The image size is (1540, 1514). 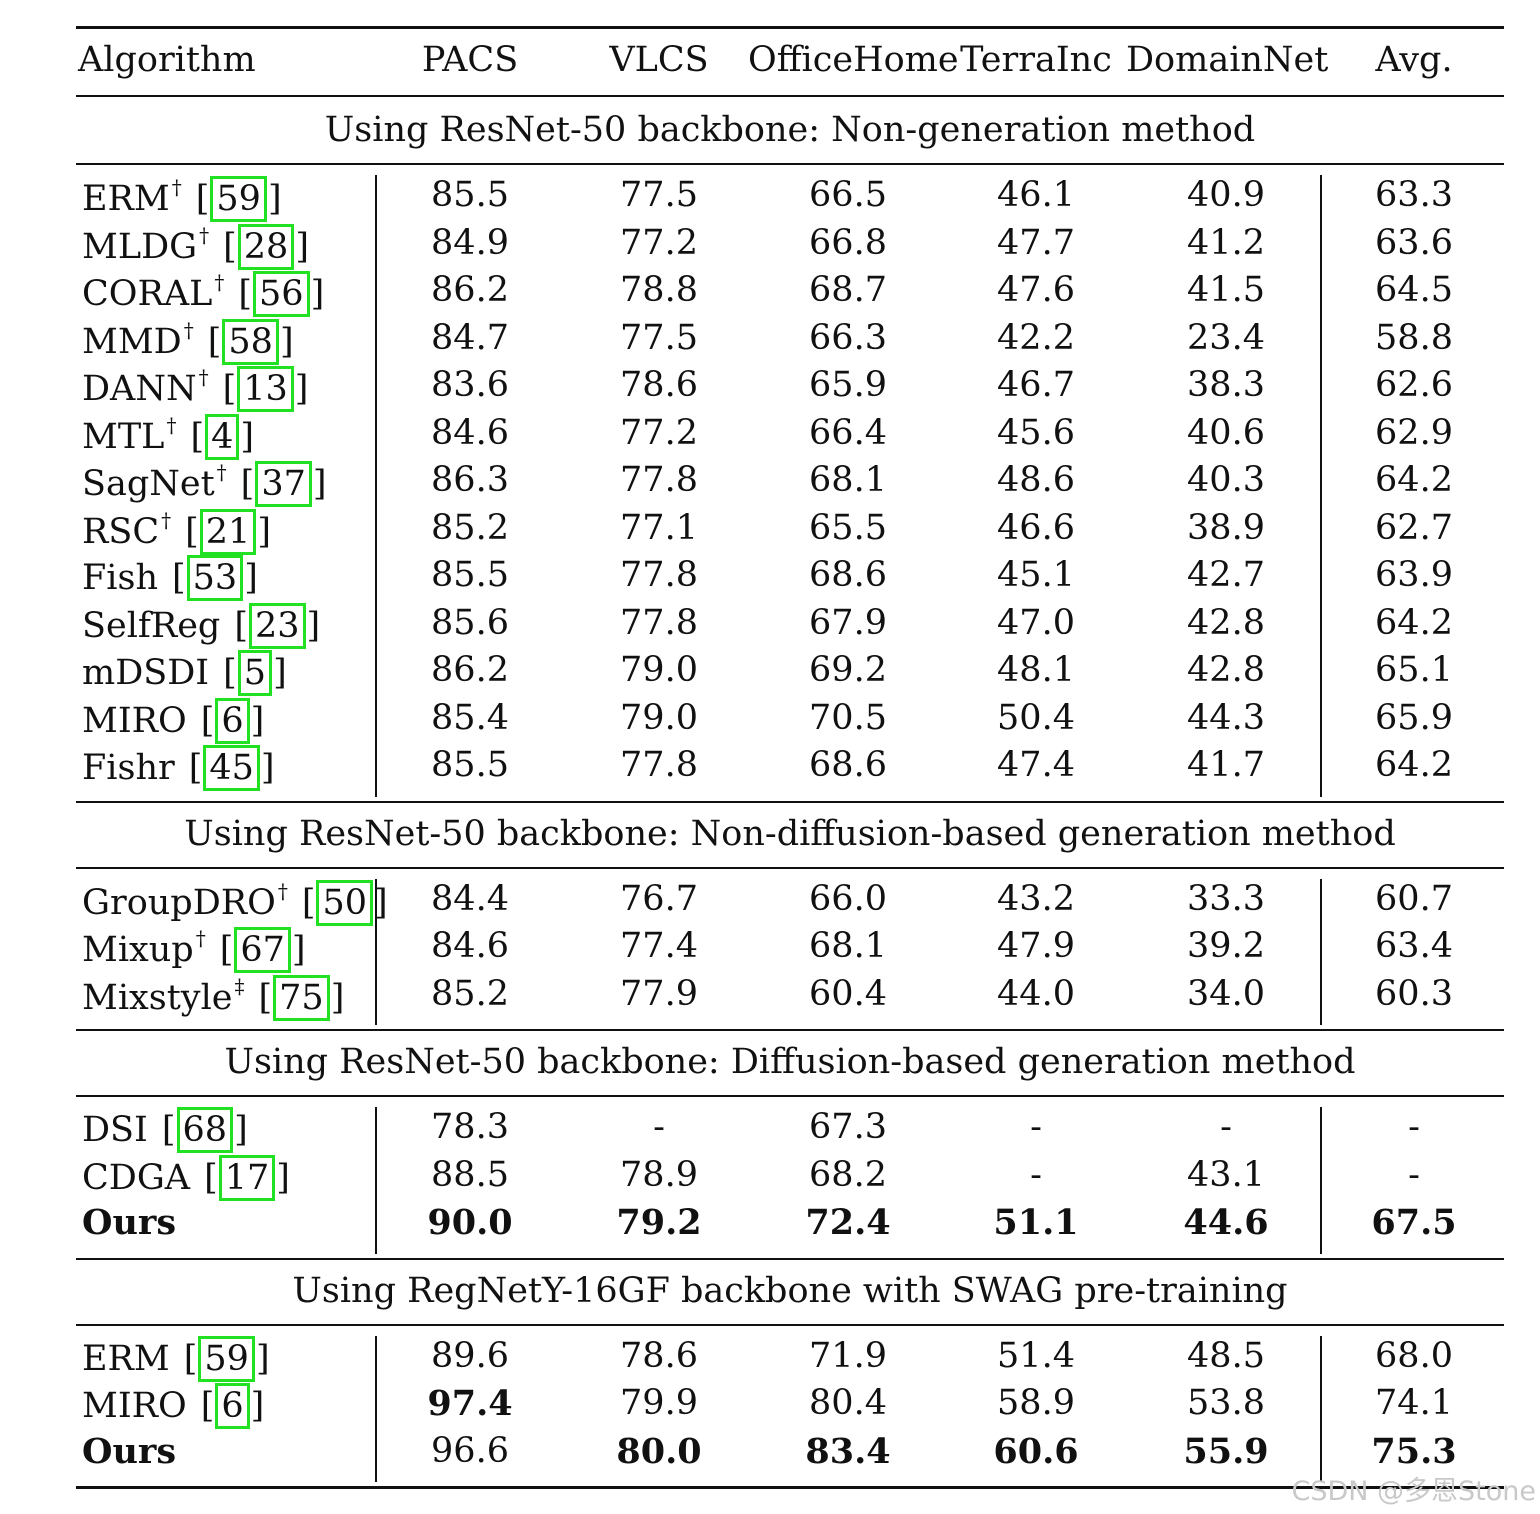 I want to click on citation: [28], so click(x=266, y=246).